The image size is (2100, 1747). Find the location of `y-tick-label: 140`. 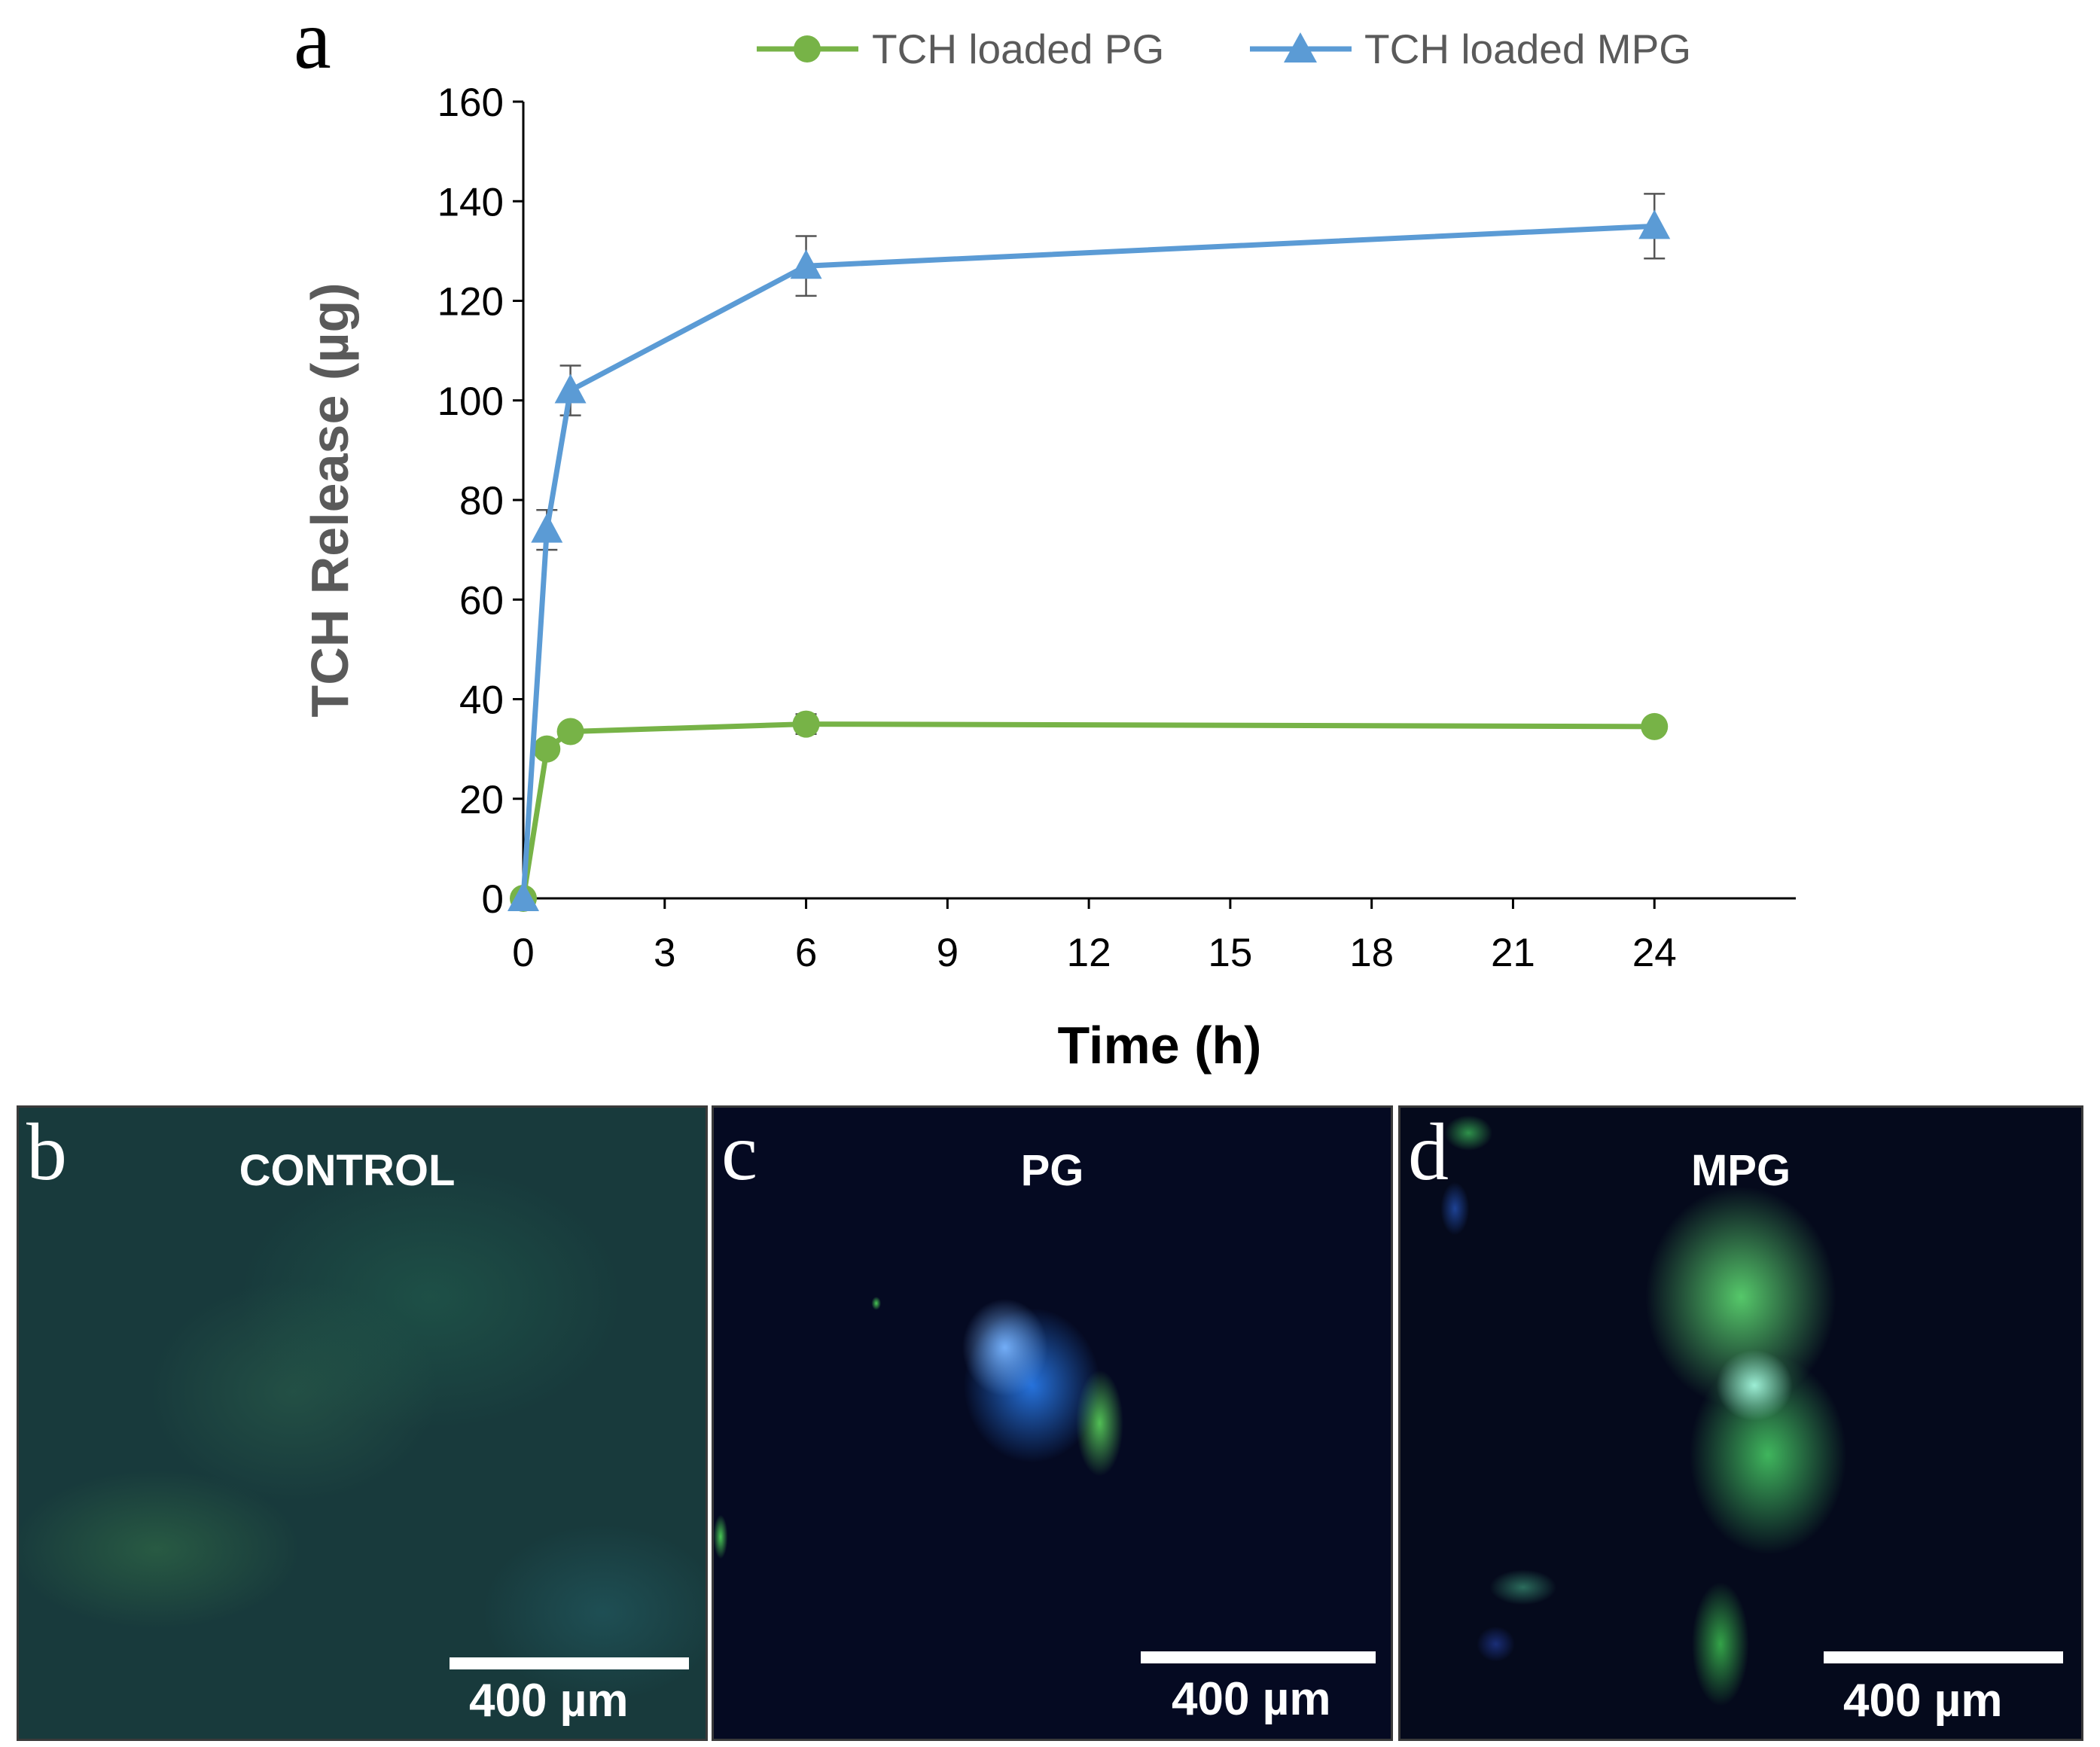

y-tick-label: 140 is located at coordinates (470, 202).